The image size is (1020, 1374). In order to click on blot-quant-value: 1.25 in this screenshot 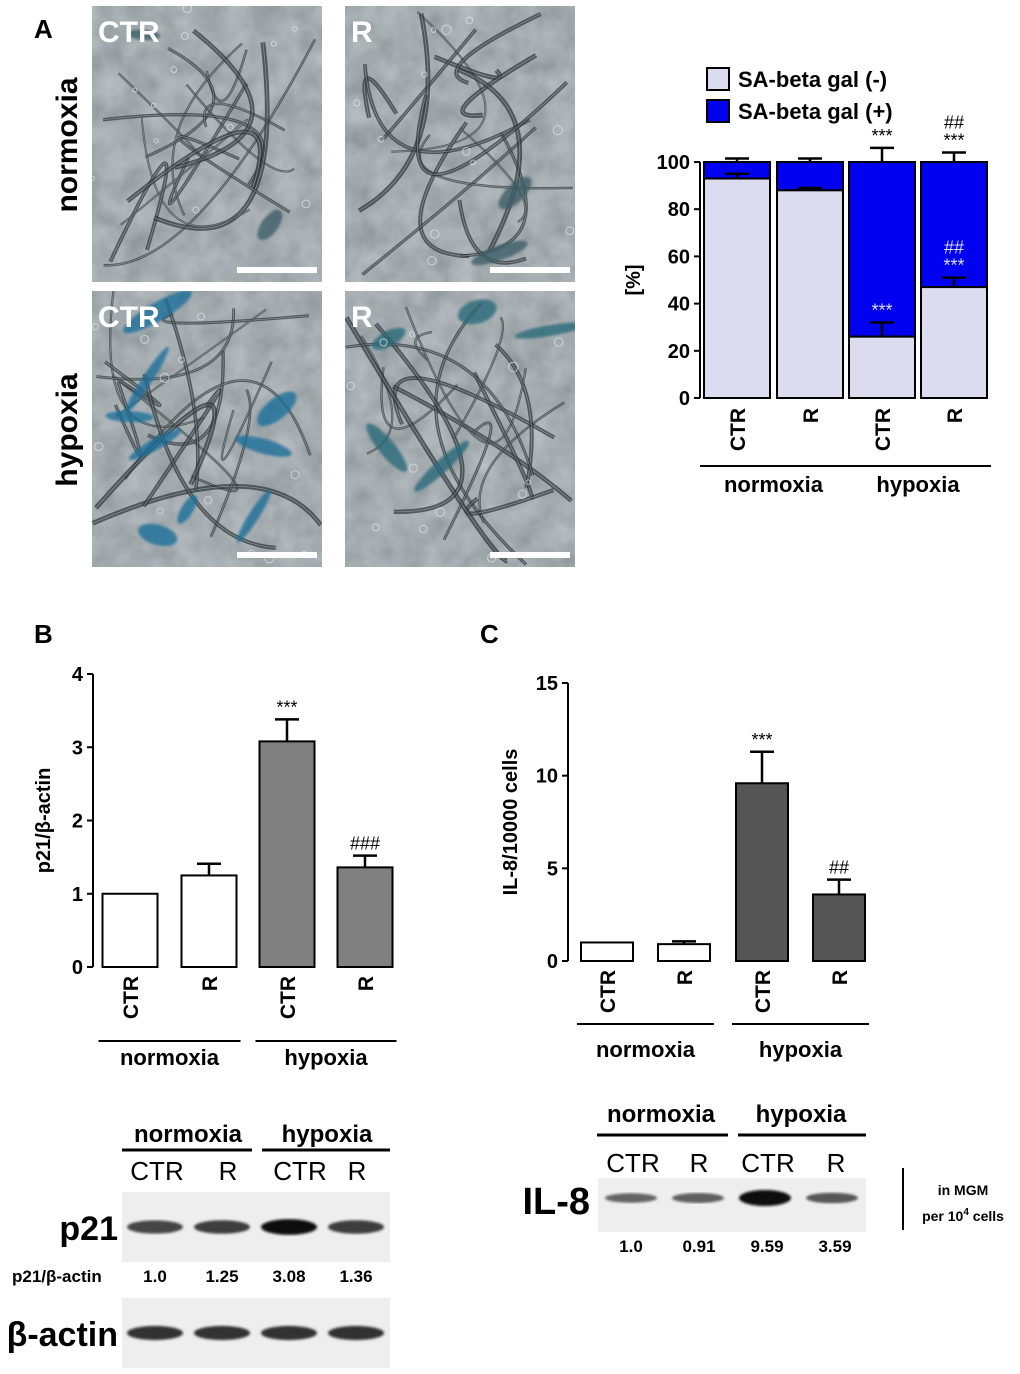, I will do `click(221, 1276)`.